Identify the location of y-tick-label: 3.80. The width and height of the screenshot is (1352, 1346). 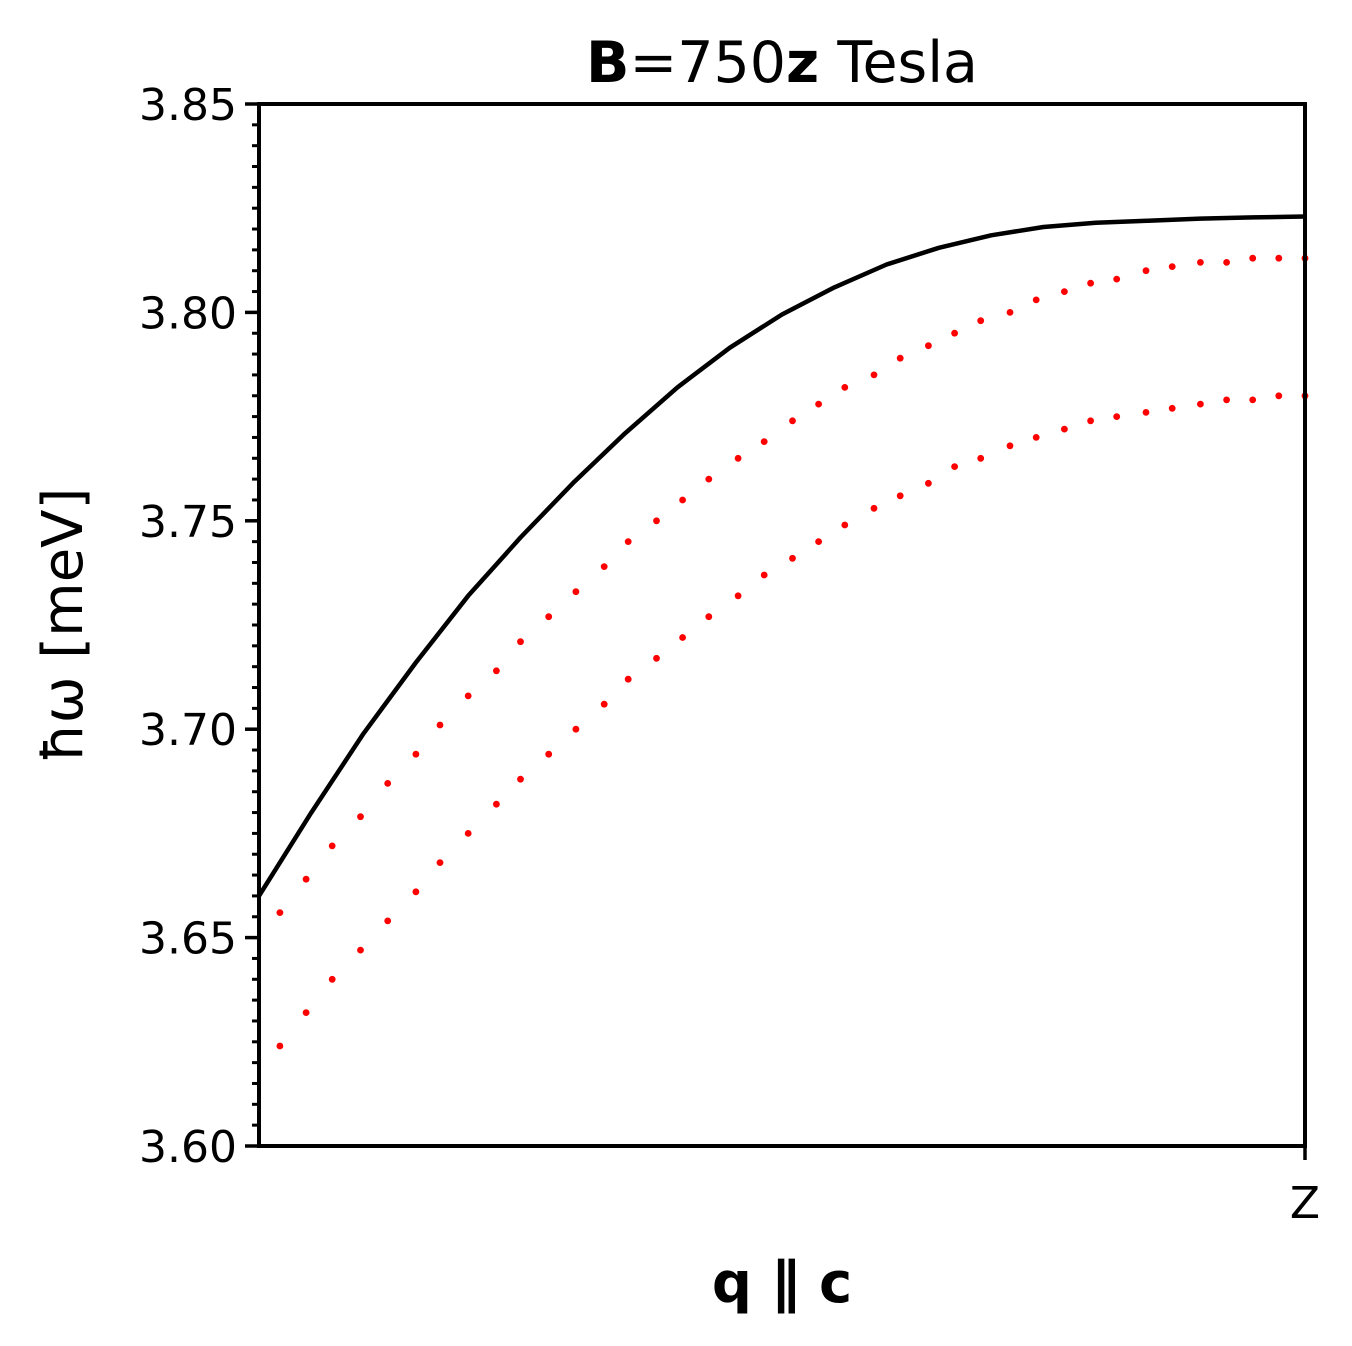
(188, 313).